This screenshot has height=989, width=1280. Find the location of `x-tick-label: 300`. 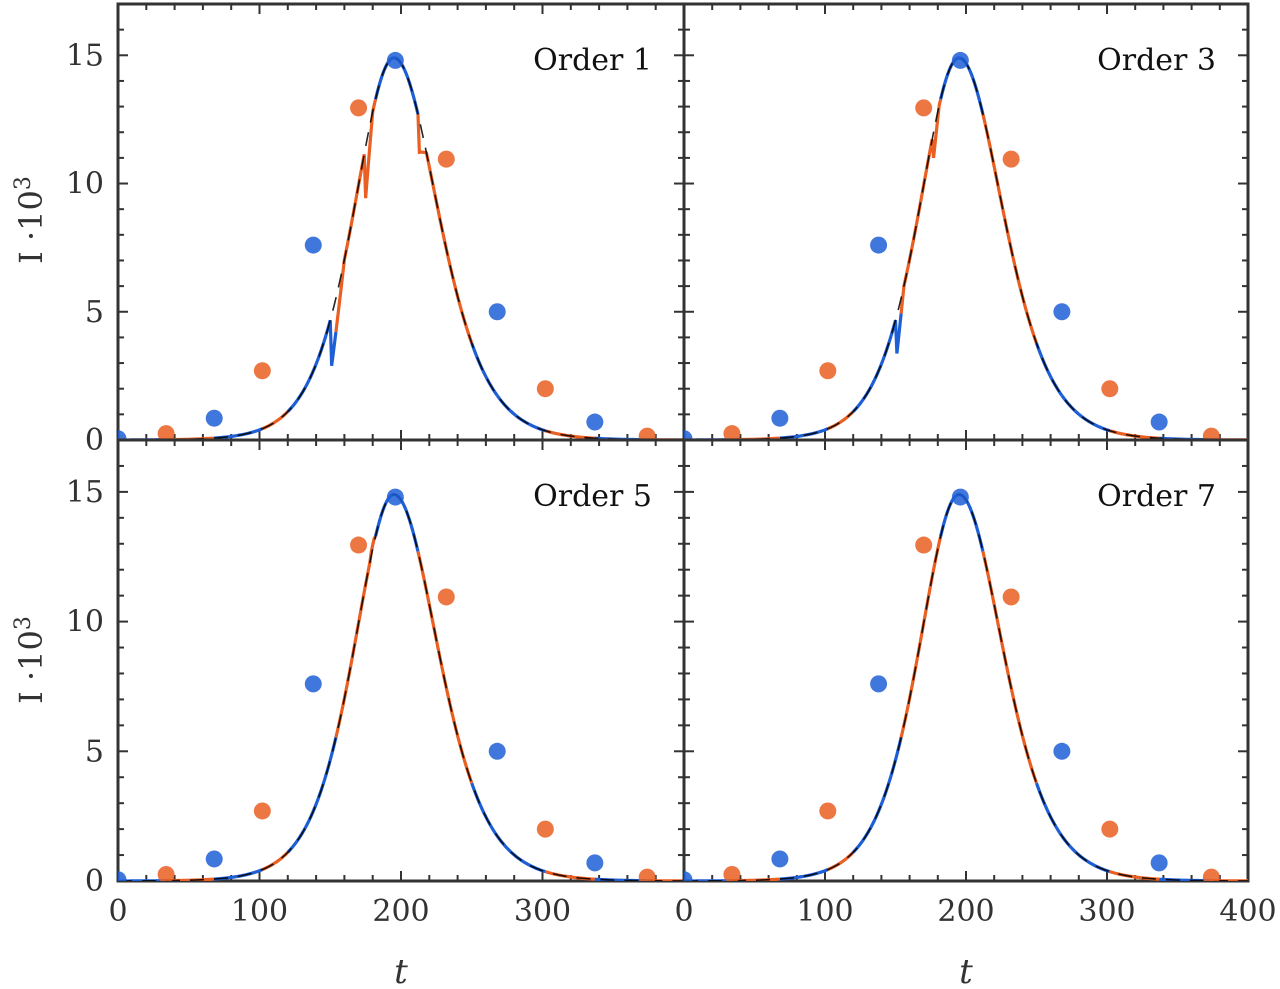

x-tick-label: 300 is located at coordinates (1106, 911).